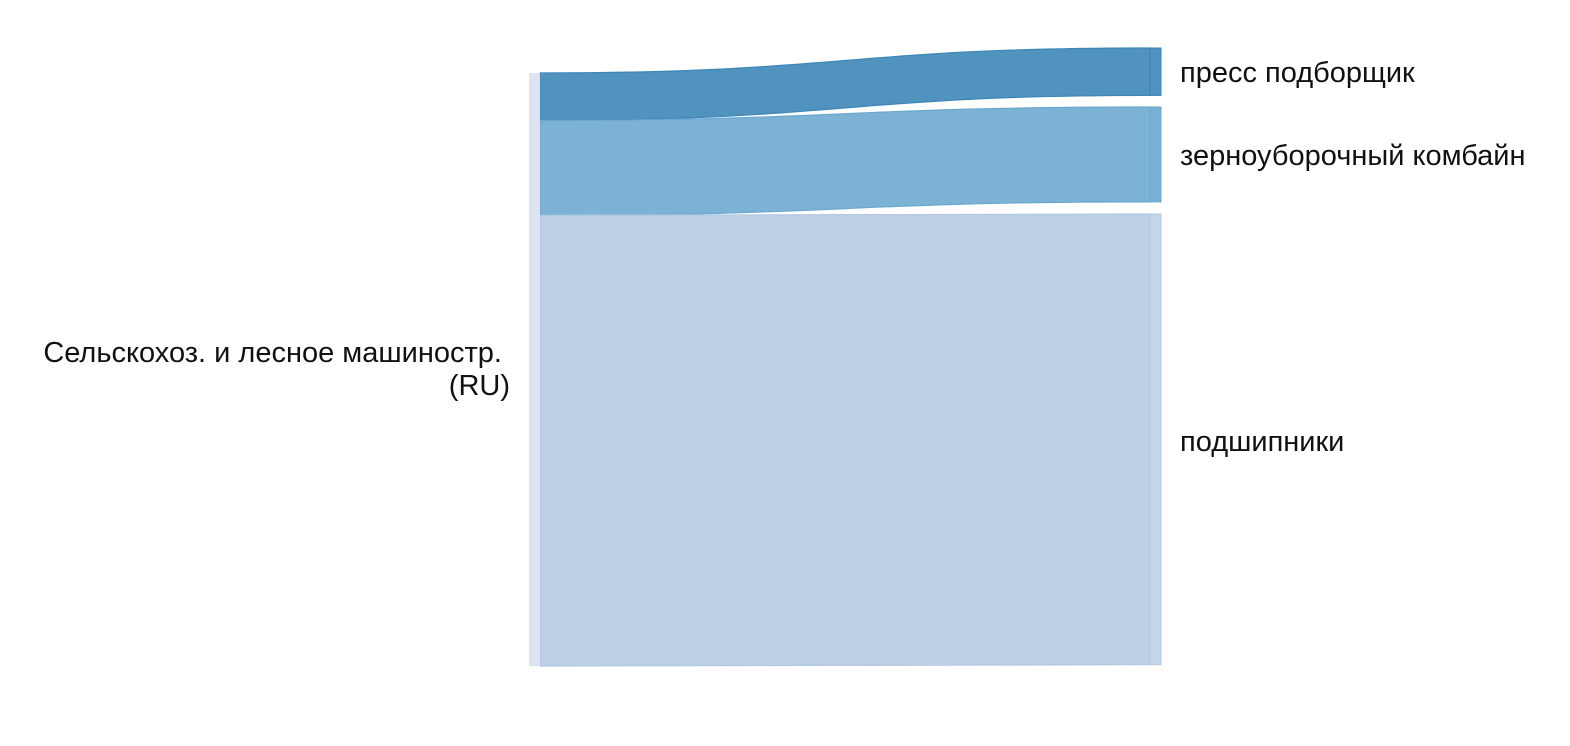 Image resolution: width=1570 pixels, height=746 pixels. Describe the element at coordinates (1155, 154) in the screenshot. I see `node-combine` at that location.